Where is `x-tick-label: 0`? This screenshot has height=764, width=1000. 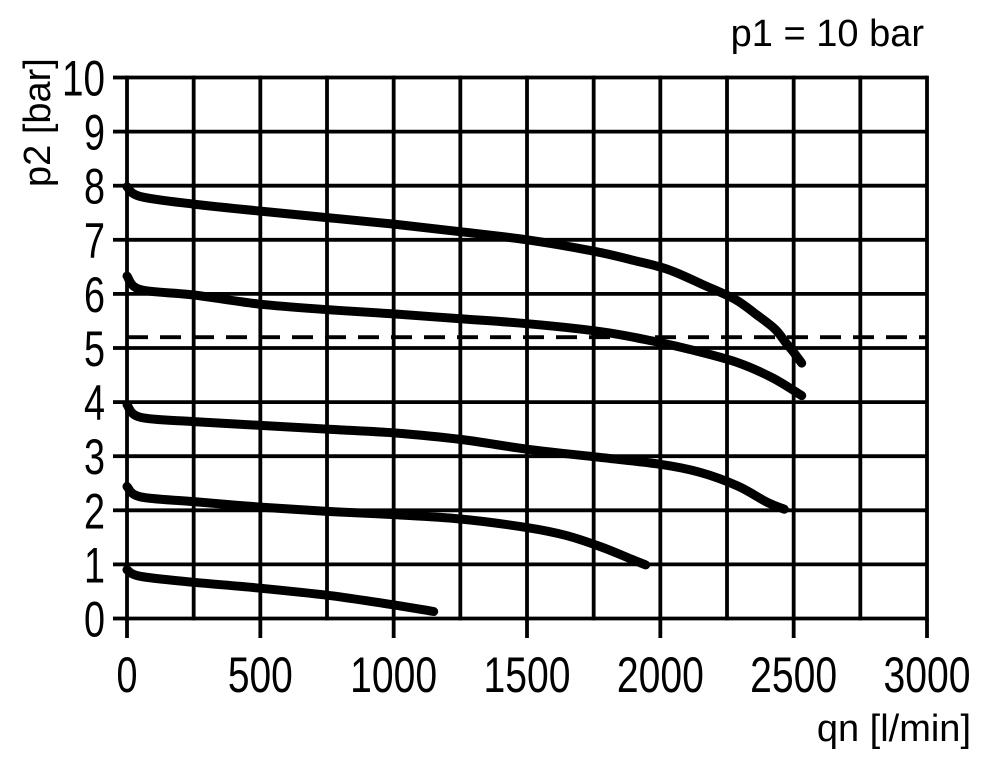
x-tick-label: 0 is located at coordinates (127, 675).